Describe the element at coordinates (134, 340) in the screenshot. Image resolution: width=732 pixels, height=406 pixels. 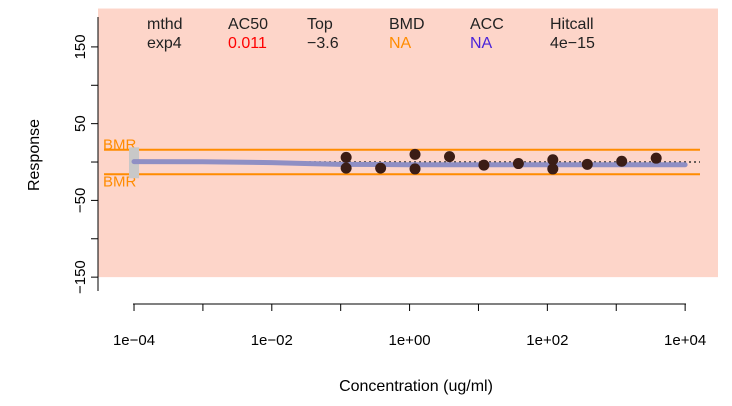
I see `x-tick-label: 1e−04` at that location.